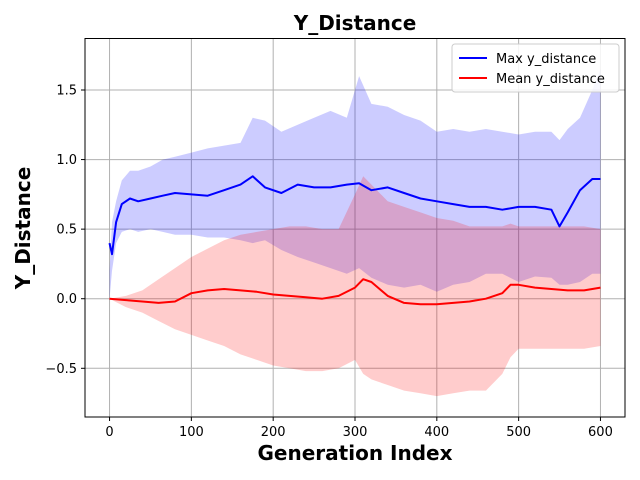 The image size is (640, 480). What do you see at coordinates (66, 90) in the screenshot?
I see `y-tick-label: 1.5` at bounding box center [66, 90].